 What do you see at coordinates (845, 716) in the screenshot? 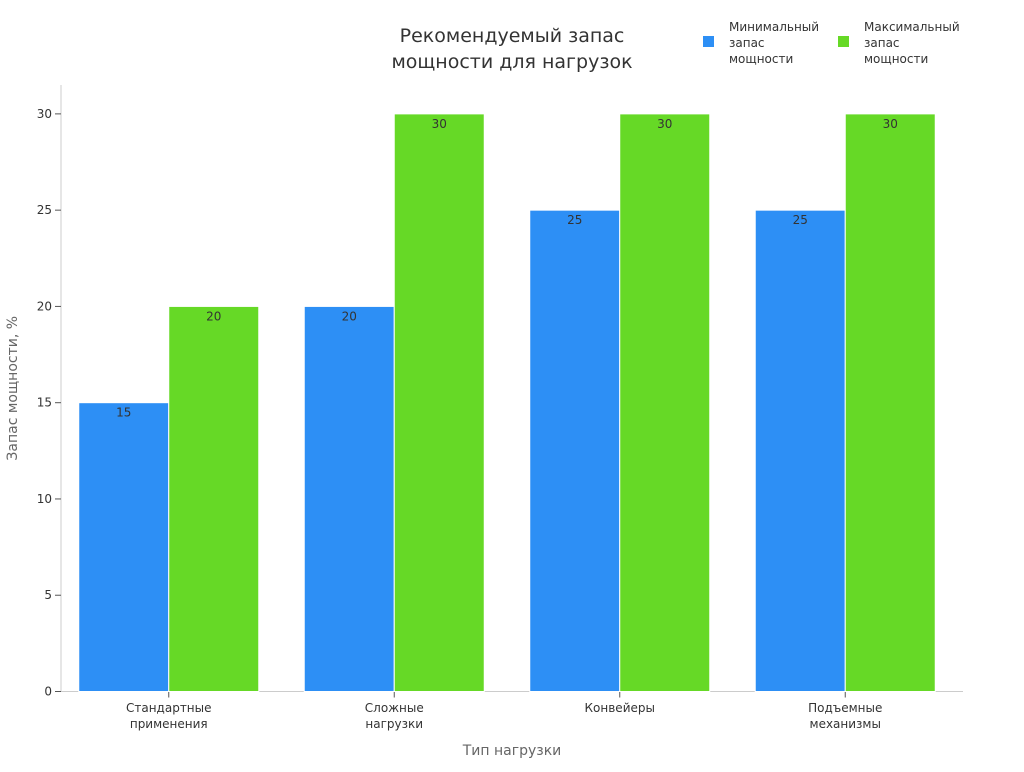
I see `x-tick-label: Подъемные механизмы` at bounding box center [845, 716].